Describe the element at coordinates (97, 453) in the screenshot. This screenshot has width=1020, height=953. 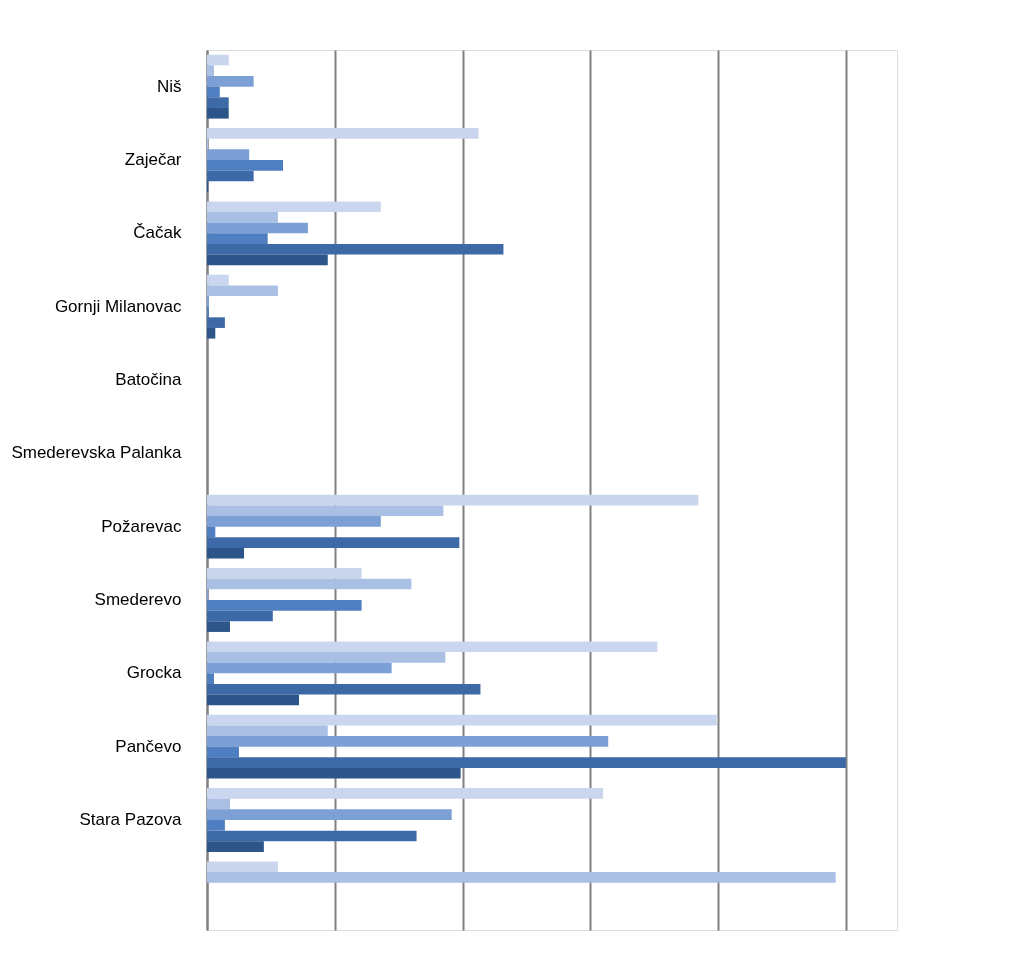
I see `y-tick-label: Smederevska Palanka` at that location.